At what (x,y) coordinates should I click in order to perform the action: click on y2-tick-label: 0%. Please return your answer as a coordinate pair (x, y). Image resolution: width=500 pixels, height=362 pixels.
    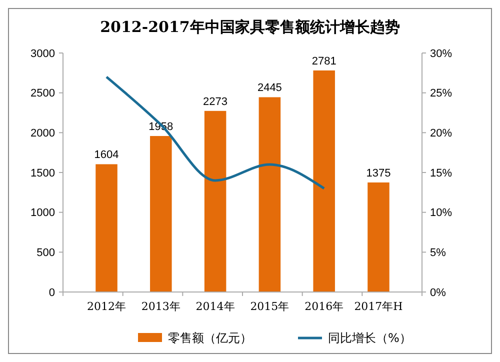
    Looking at the image, I should click on (438, 292).